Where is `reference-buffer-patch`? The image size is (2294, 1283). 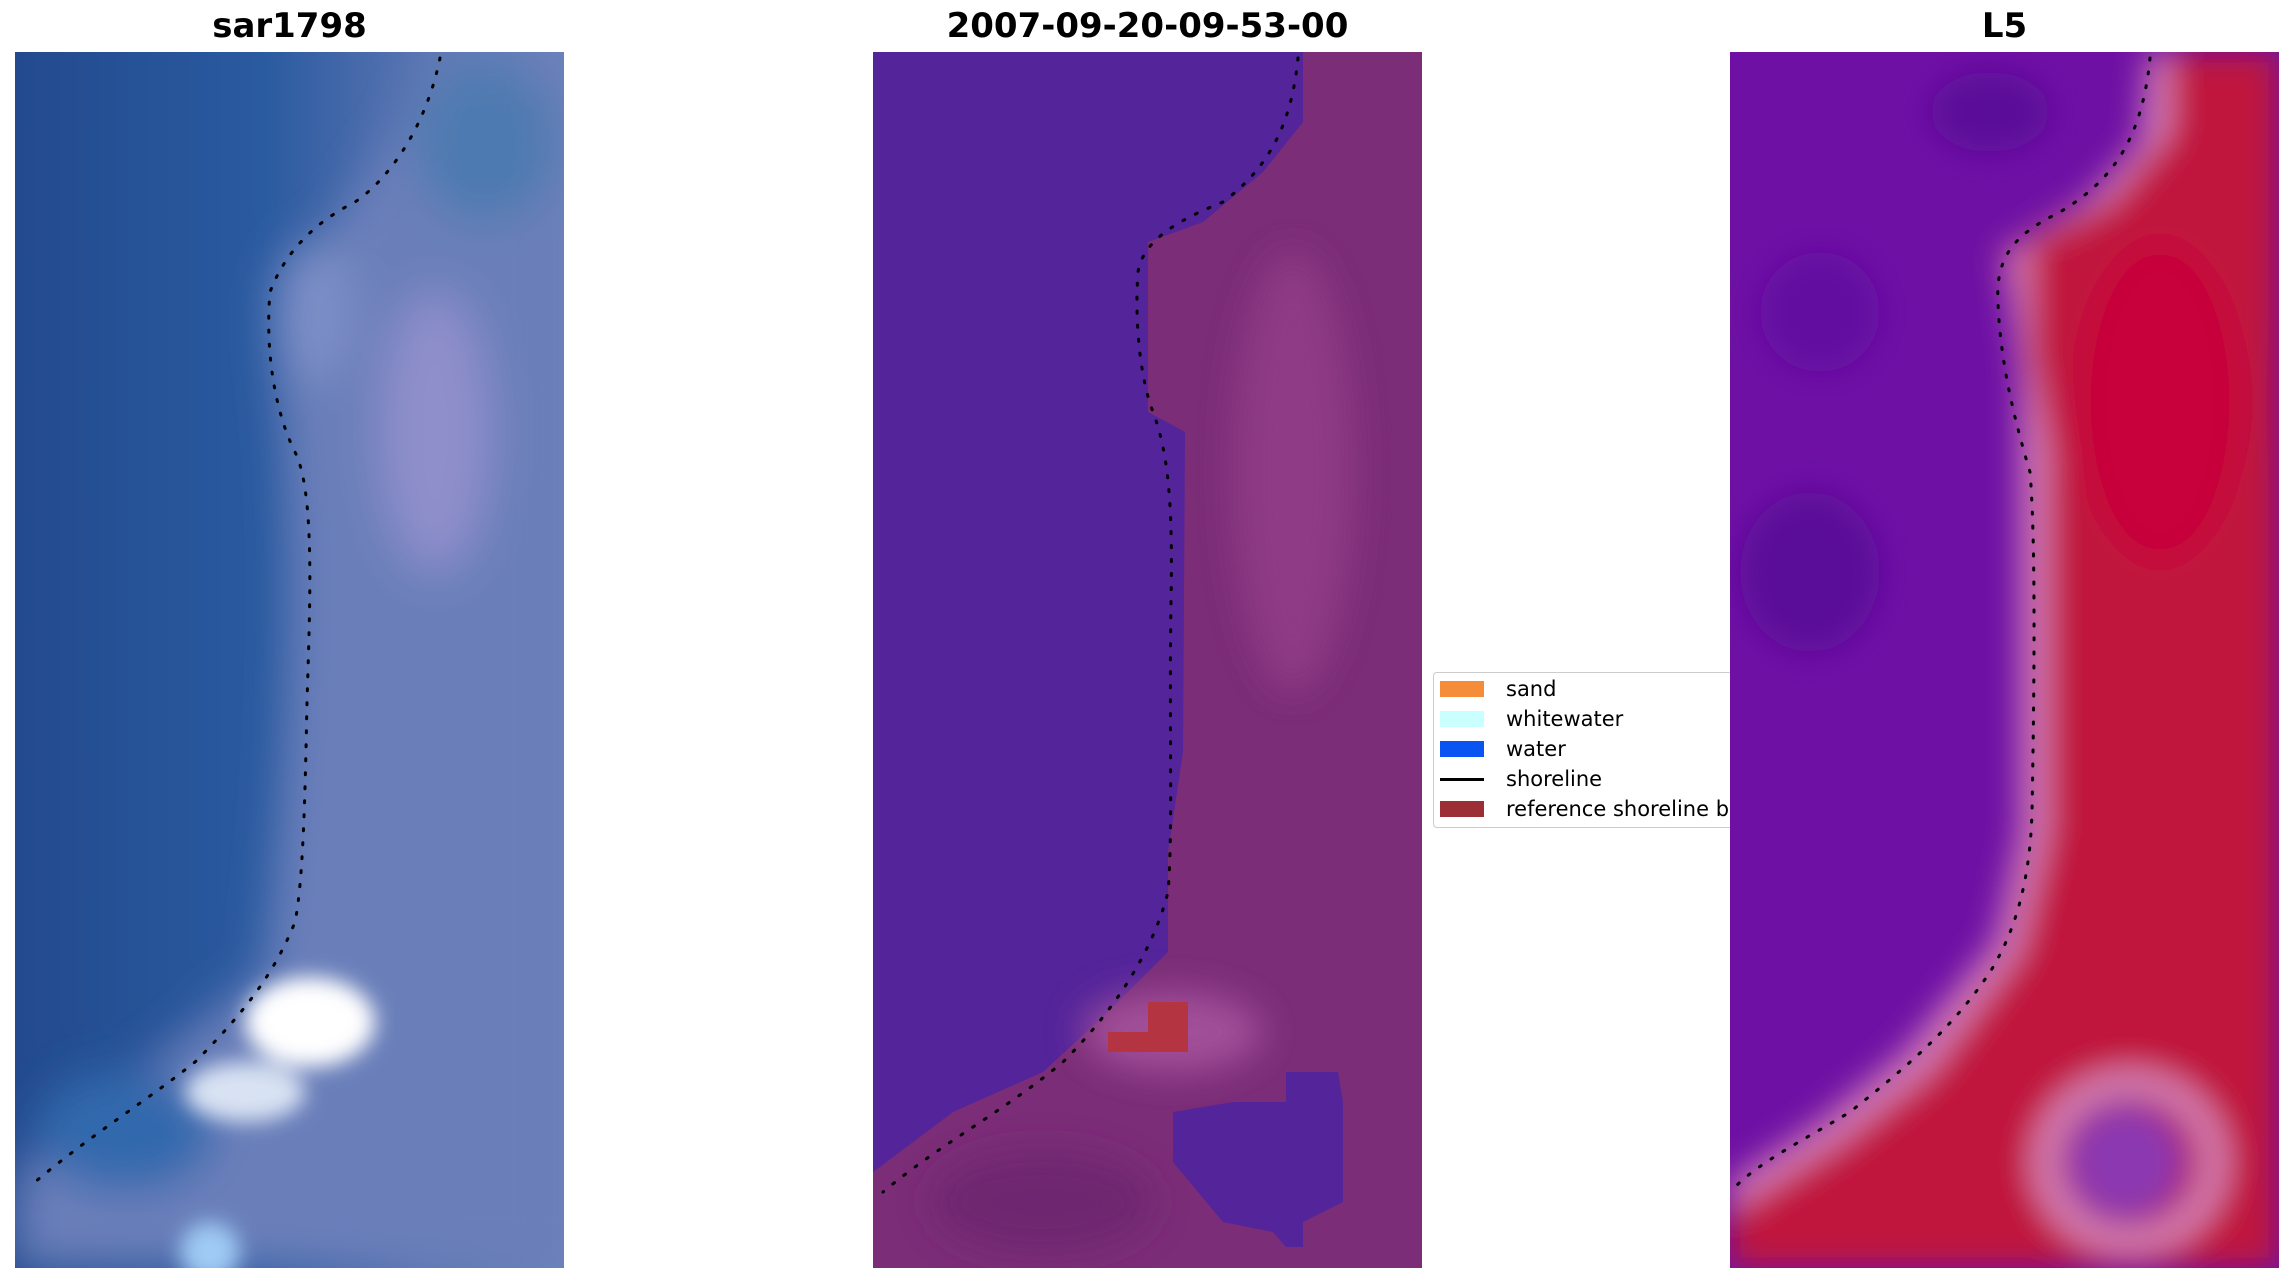 reference-buffer-patch is located at coordinates (1148, 1027).